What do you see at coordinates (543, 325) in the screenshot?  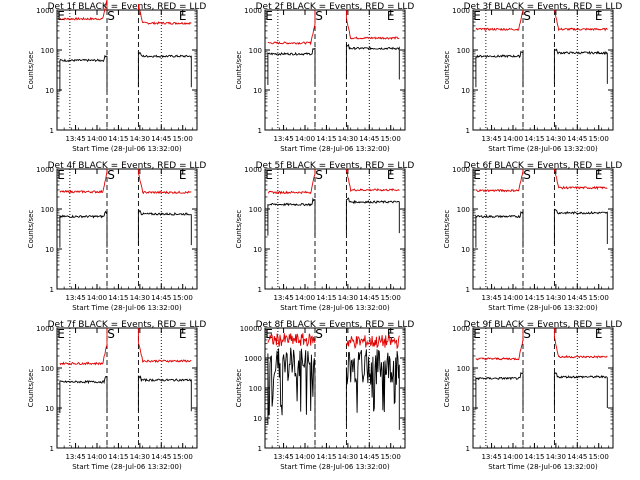 I see `panel-title: Det 9f BLACK = Events, RED = LLD` at bounding box center [543, 325].